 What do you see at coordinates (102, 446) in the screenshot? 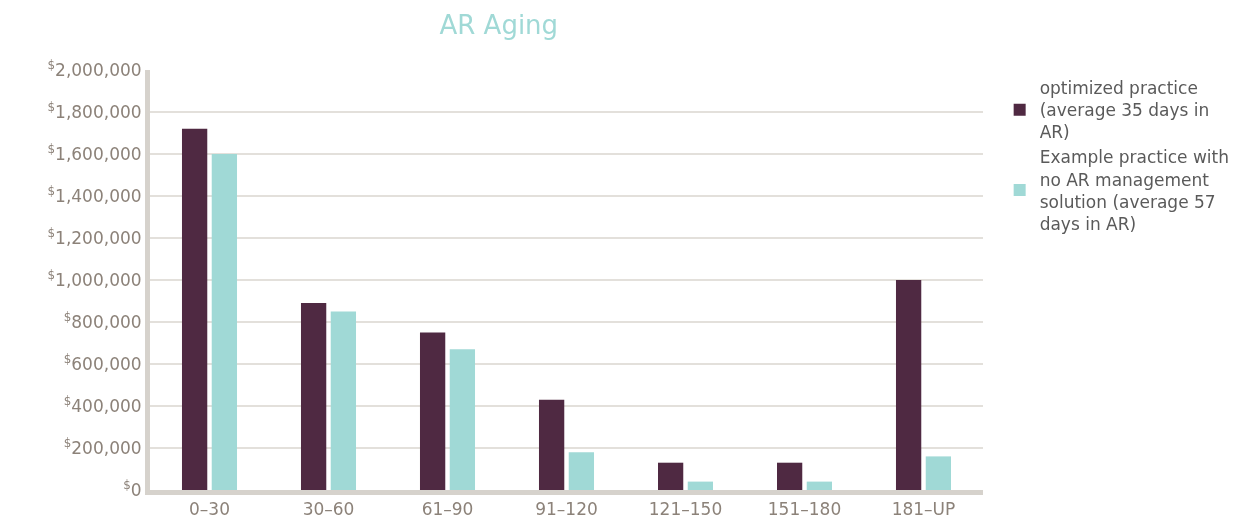
I see `y-tick-label: $^{$}$200,000` at bounding box center [102, 446].